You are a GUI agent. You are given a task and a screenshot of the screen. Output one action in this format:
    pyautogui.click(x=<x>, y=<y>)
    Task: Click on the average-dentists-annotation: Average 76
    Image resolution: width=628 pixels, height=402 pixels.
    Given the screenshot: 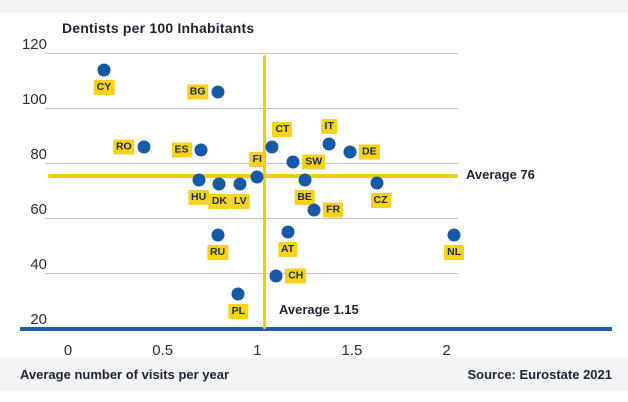 What is the action you would take?
    pyautogui.click(x=500, y=174)
    